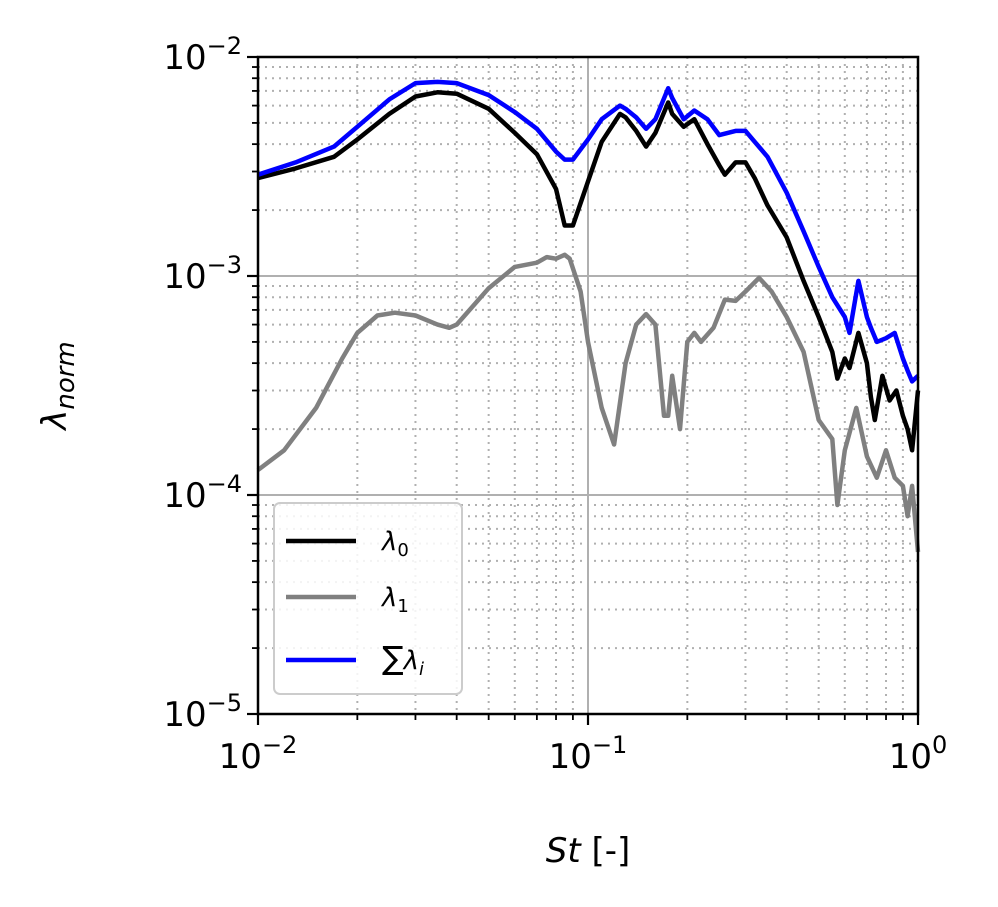  Describe the element at coordinates (202, 493) in the screenshot. I see `y-tick-label: 10⁻⁴` at that location.